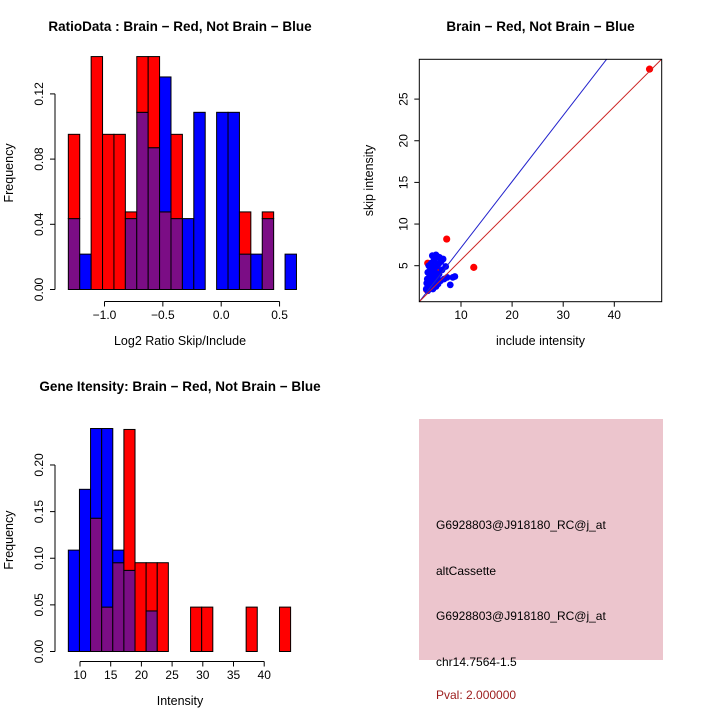 The image size is (720, 720). Describe the element at coordinates (111, 675) in the screenshot. I see `x-tick-label: 15` at that location.